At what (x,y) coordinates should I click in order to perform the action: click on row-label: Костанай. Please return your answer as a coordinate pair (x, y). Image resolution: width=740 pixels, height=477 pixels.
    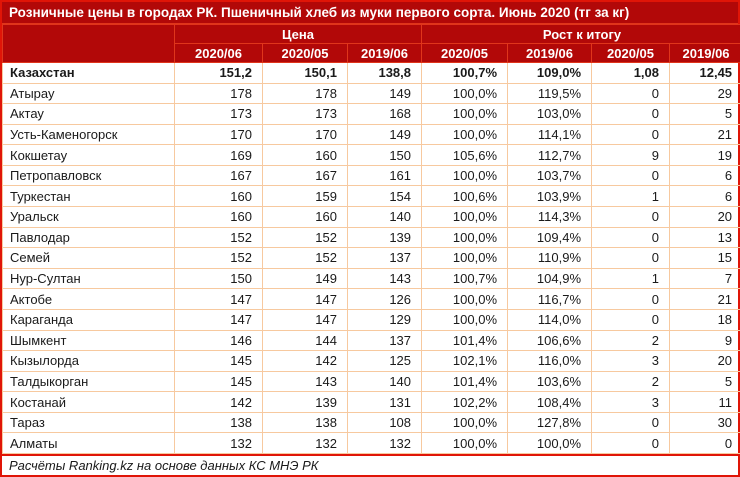
    Looking at the image, I should click on (88, 402).